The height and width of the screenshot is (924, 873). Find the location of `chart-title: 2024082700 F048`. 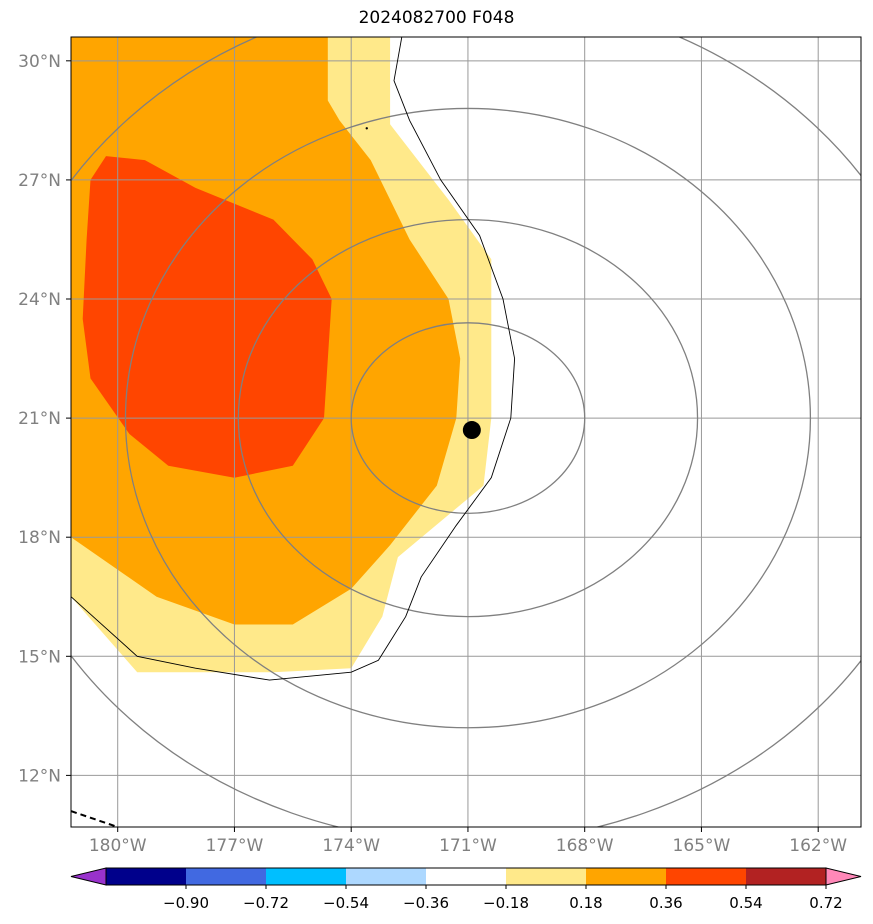

chart-title: 2024082700 F048 is located at coordinates (436, 18).